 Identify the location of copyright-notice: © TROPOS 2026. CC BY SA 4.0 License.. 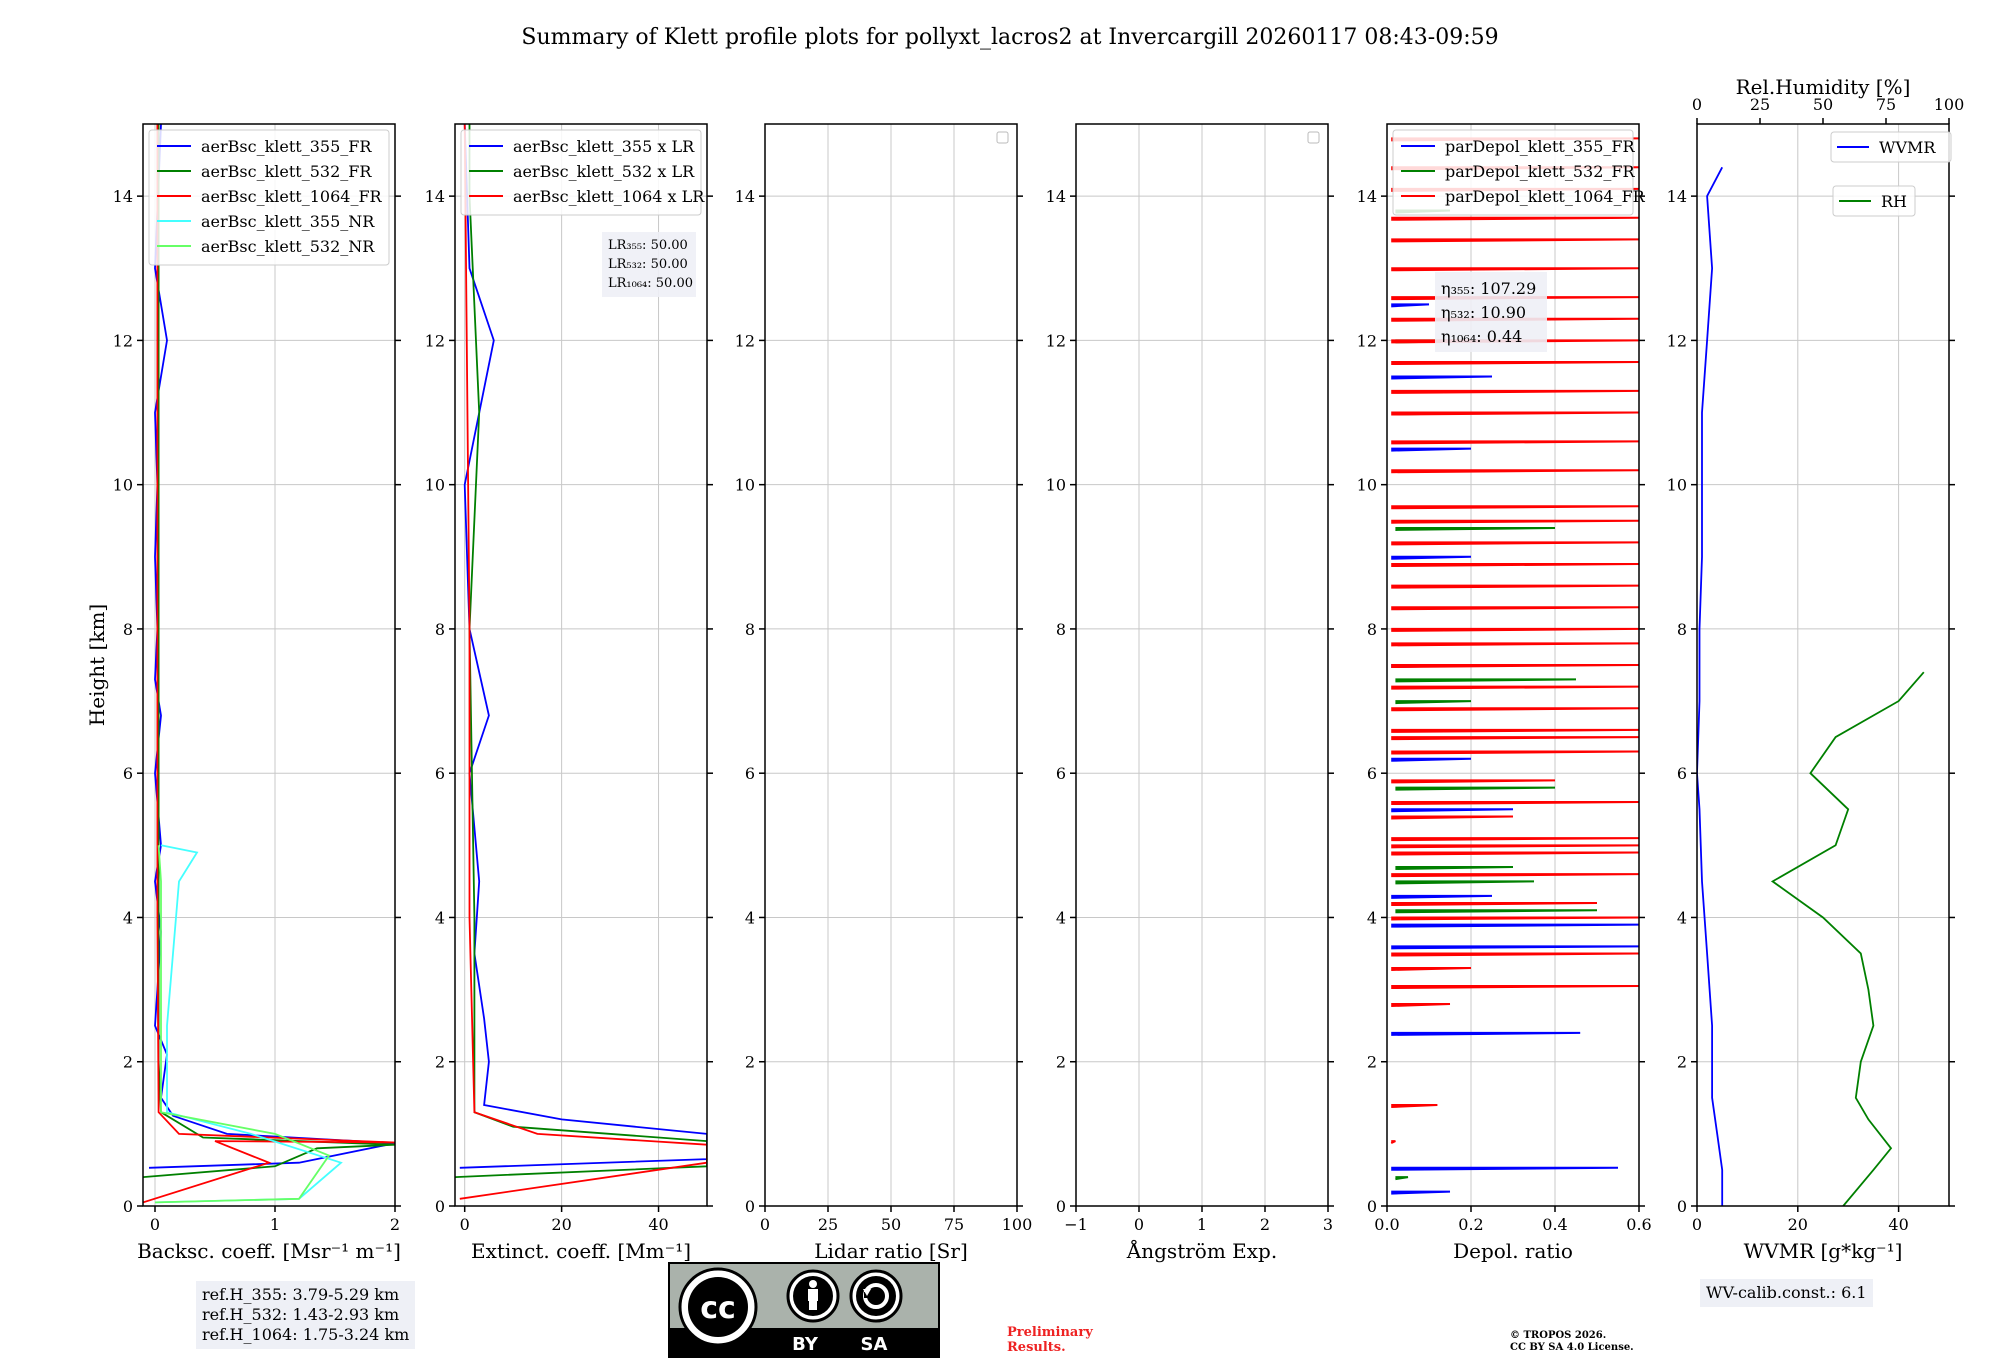
(1572, 1342).